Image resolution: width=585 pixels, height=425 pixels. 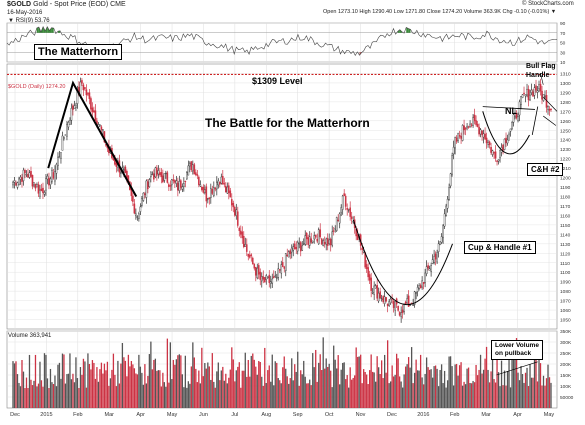 I want to click on rsi-legend: ▼ RSI(9) 53.76, so click(x=29, y=21).